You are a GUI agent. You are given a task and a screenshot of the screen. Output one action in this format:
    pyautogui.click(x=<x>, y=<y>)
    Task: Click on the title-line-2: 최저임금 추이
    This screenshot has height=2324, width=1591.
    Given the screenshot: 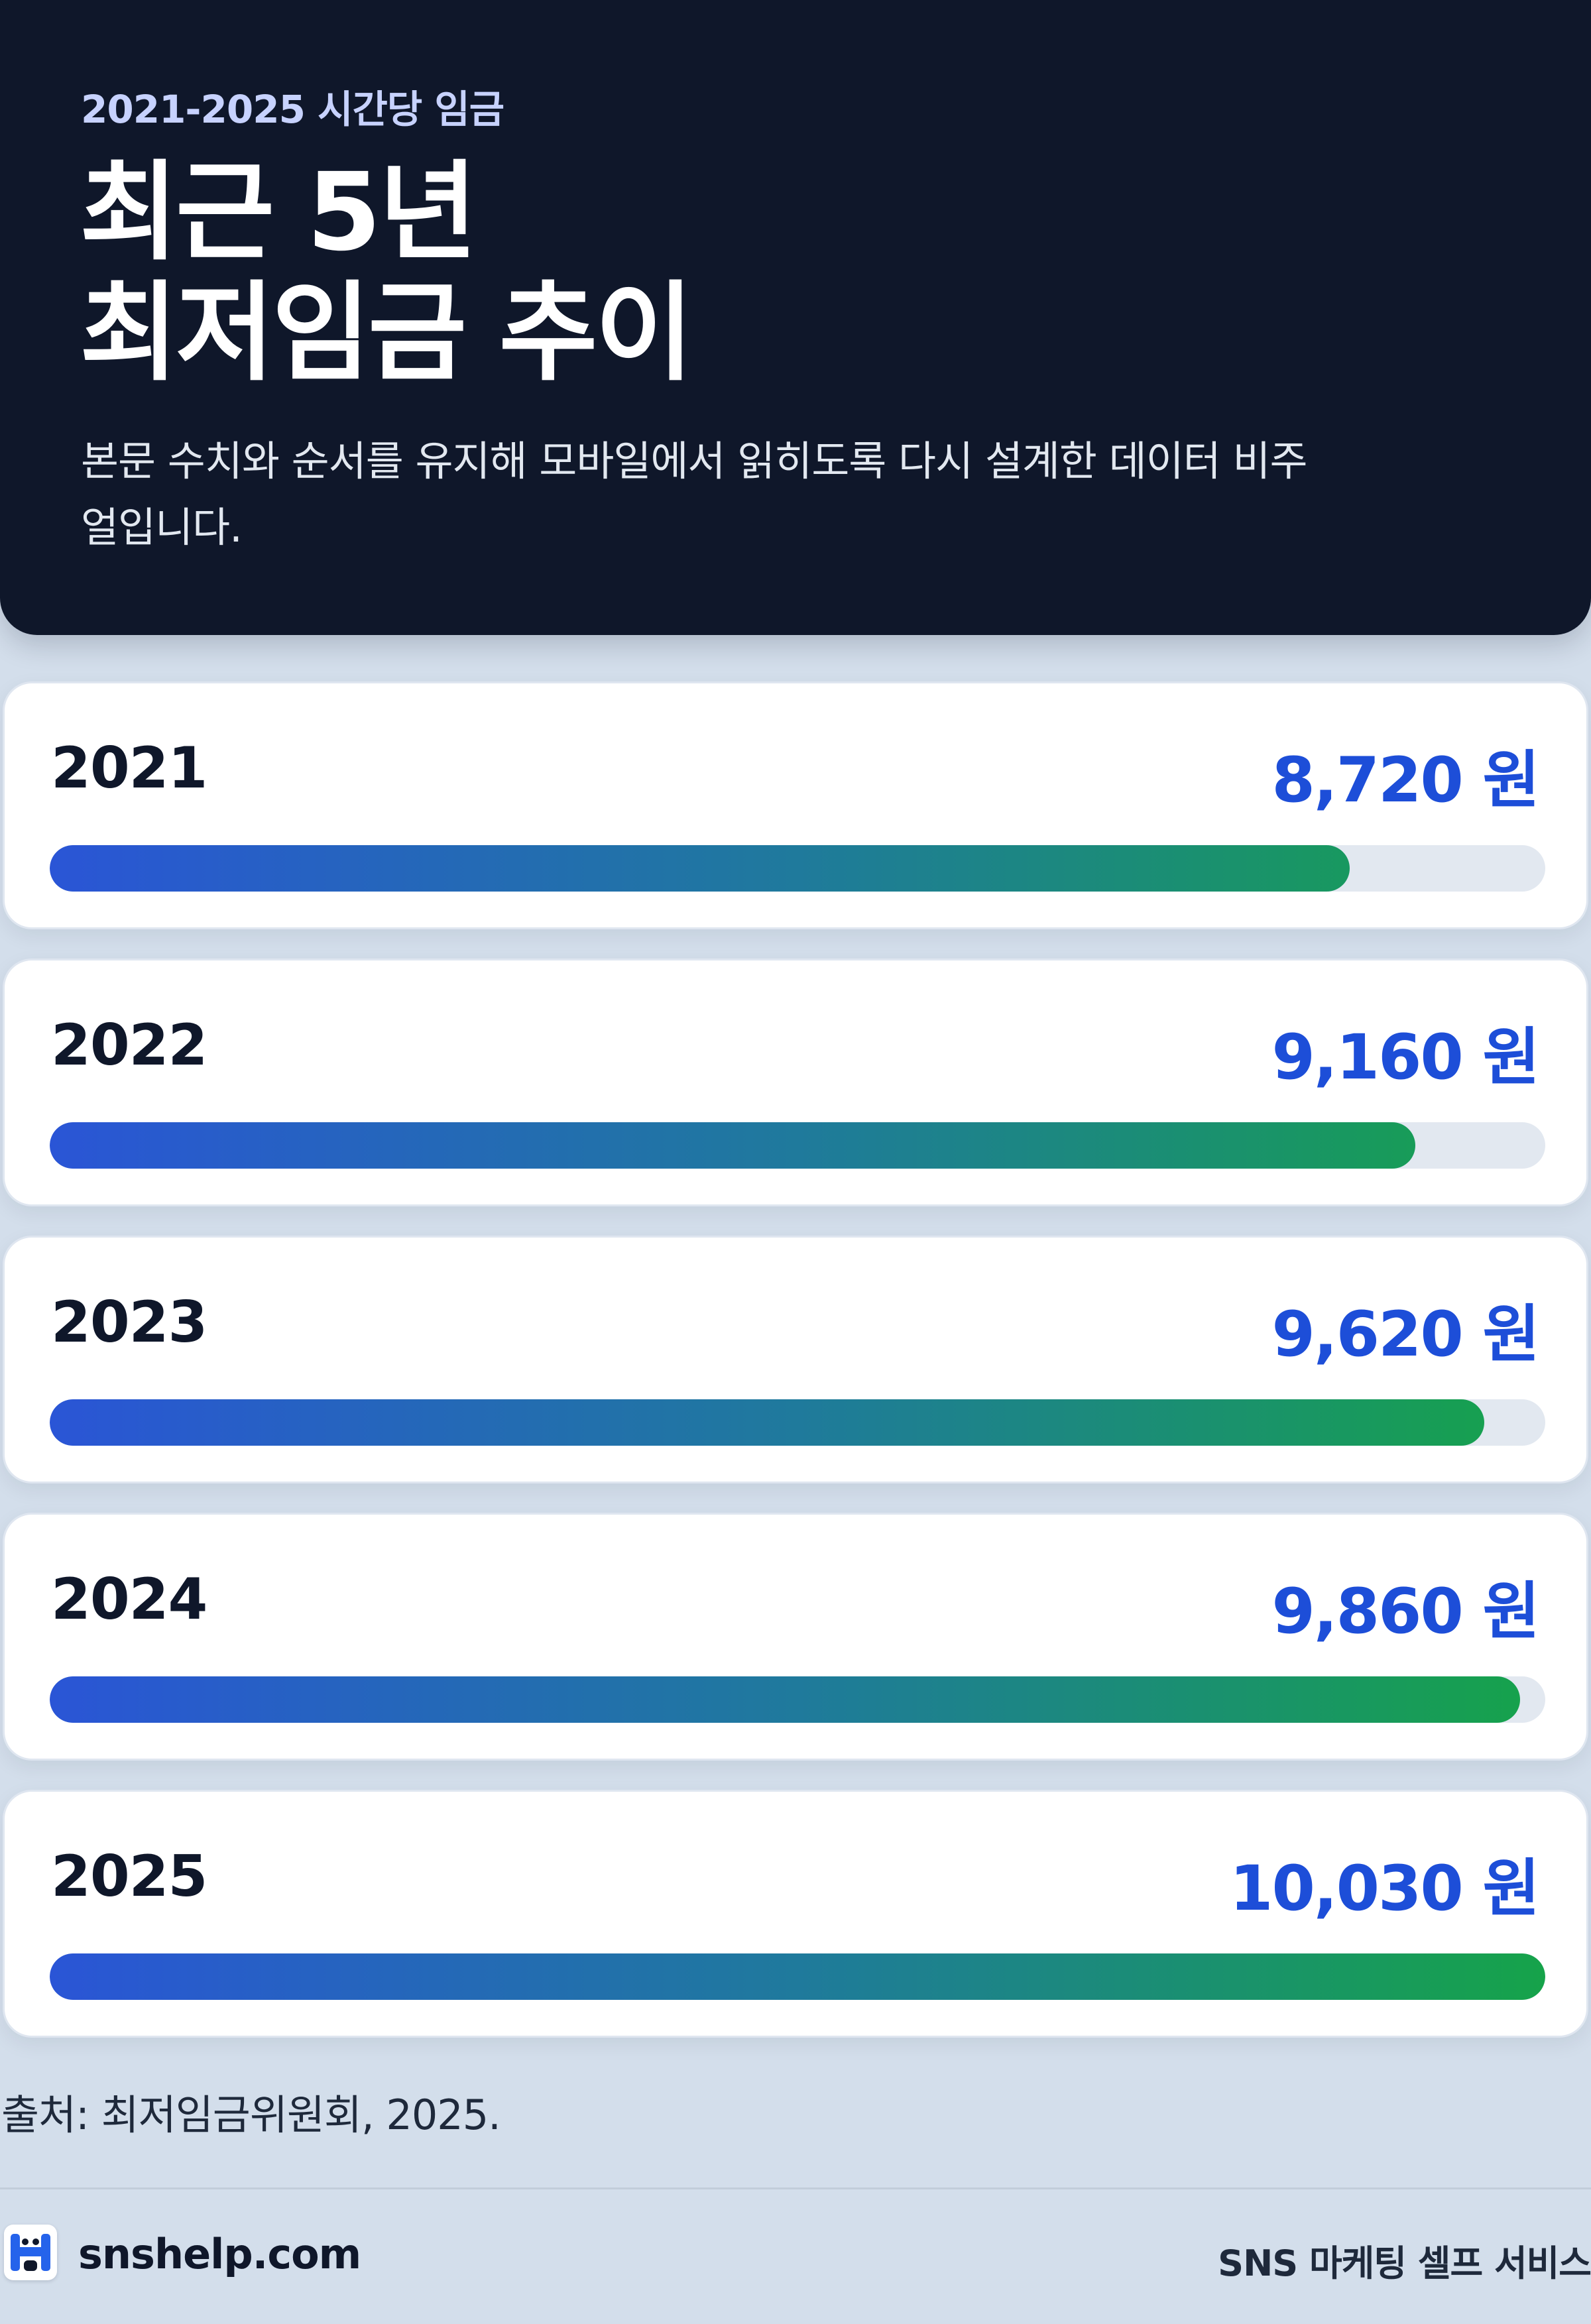 What is the action you would take?
    pyautogui.click(x=387, y=333)
    